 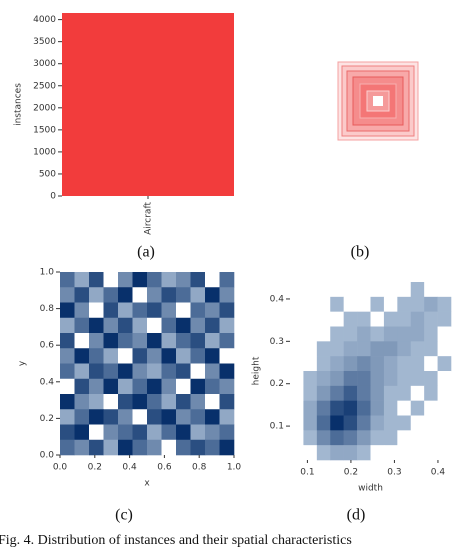 I want to click on x-tick-label: 0.3, so click(x=394, y=473).